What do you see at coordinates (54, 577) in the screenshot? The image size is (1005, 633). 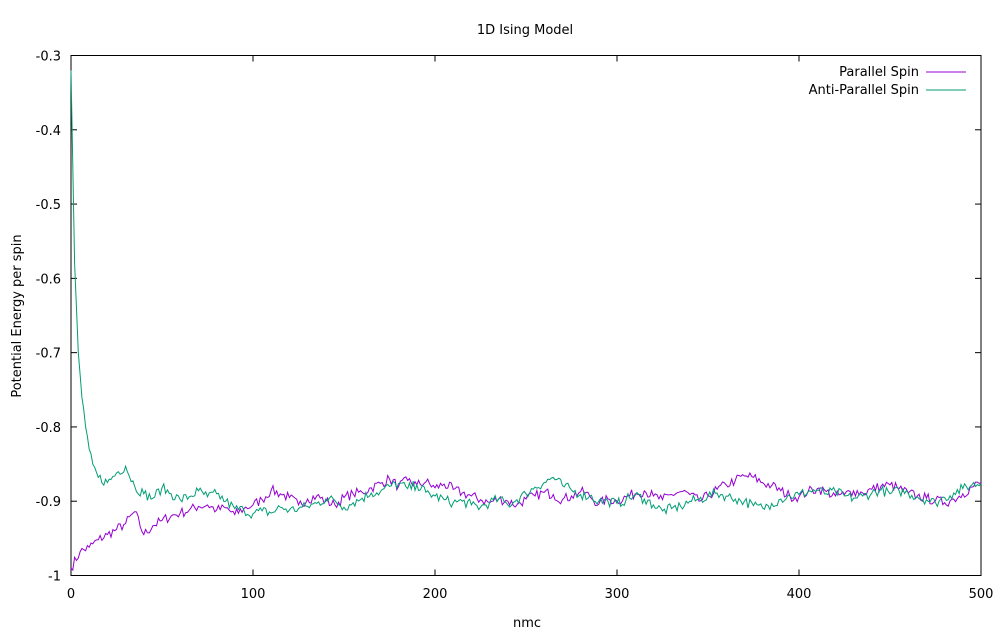 I see `y-tick-label: -1` at bounding box center [54, 577].